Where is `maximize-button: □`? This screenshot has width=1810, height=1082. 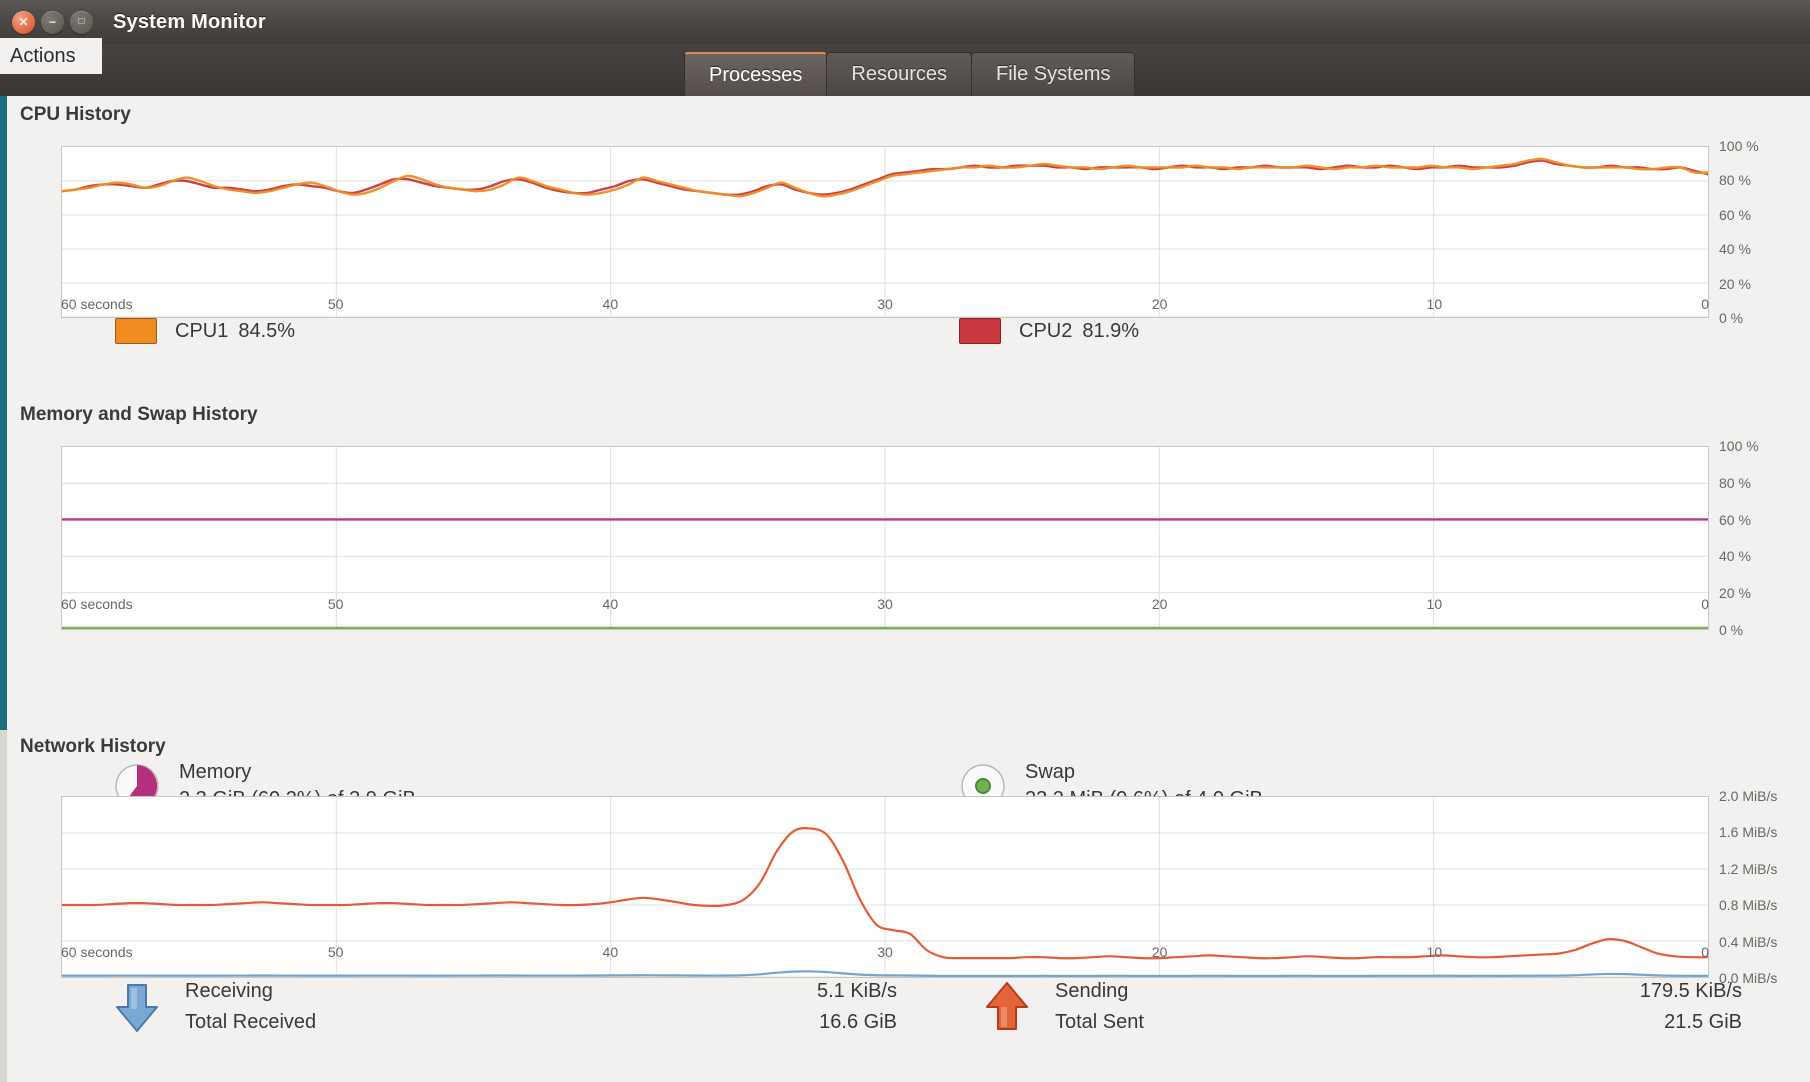 maximize-button: □ is located at coordinates (81, 22).